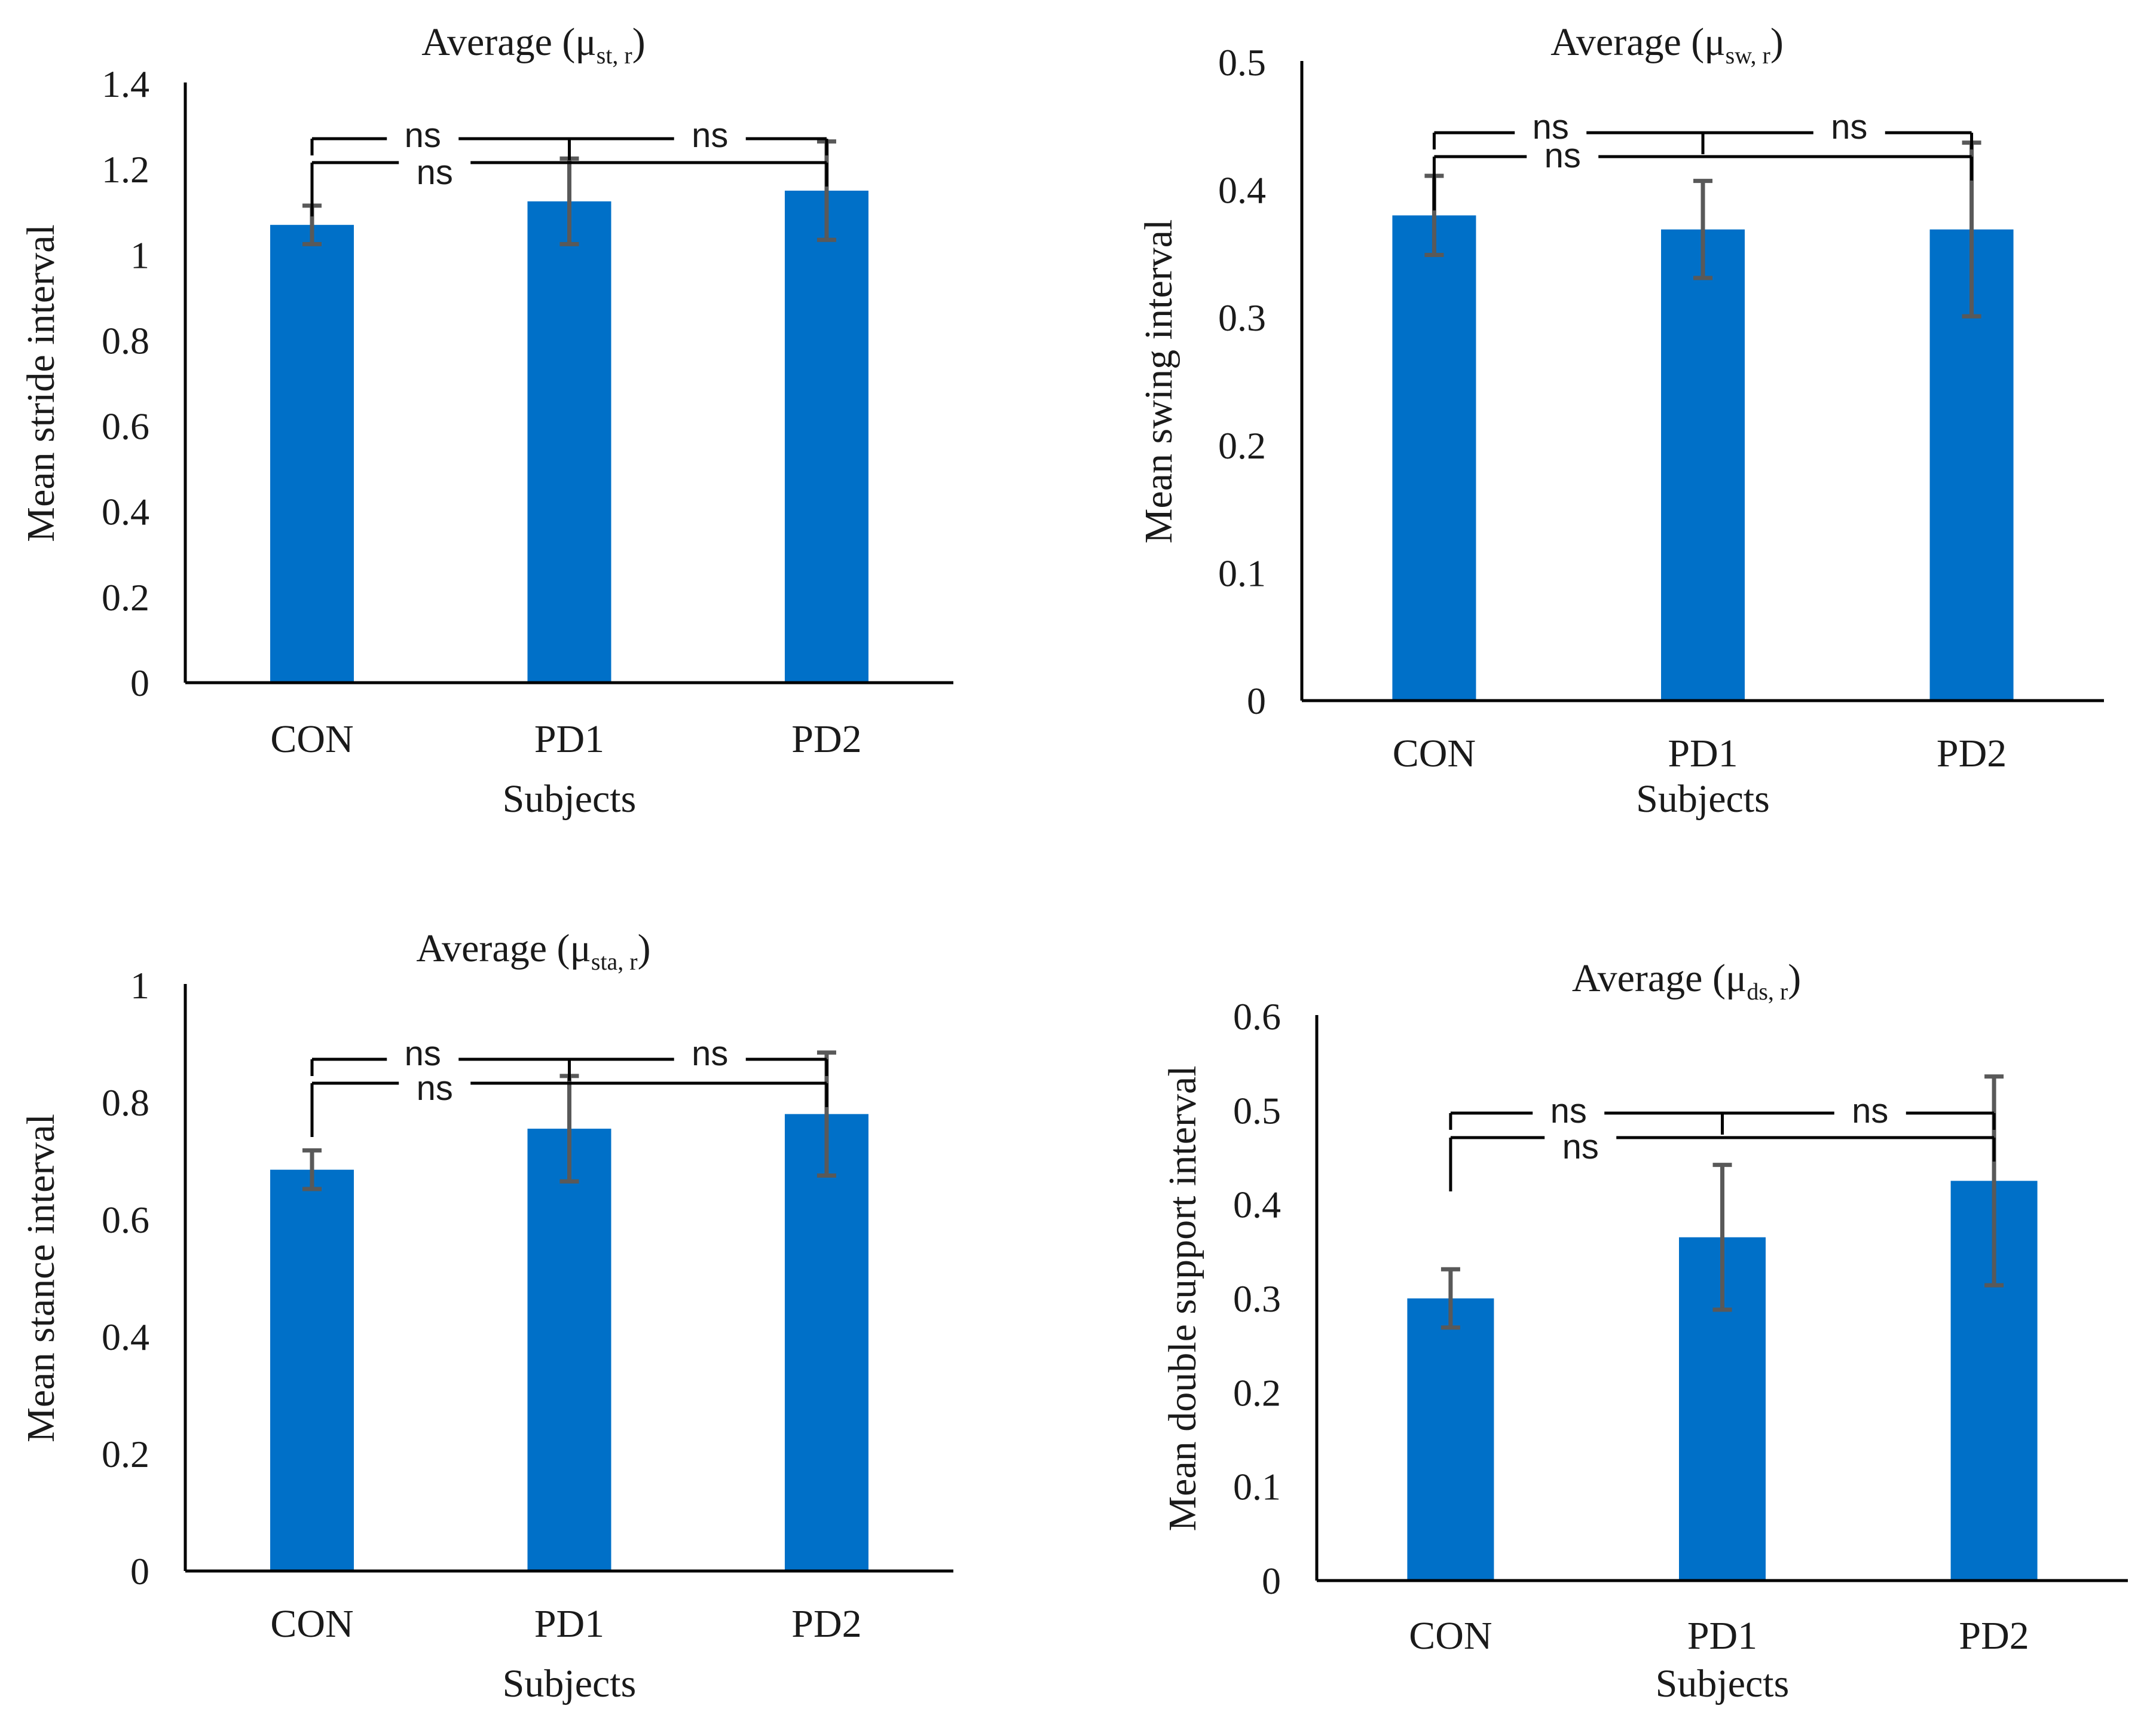  Describe the element at coordinates (41, 1278) in the screenshot. I see `y-axis-title: Mean stance interval` at that location.